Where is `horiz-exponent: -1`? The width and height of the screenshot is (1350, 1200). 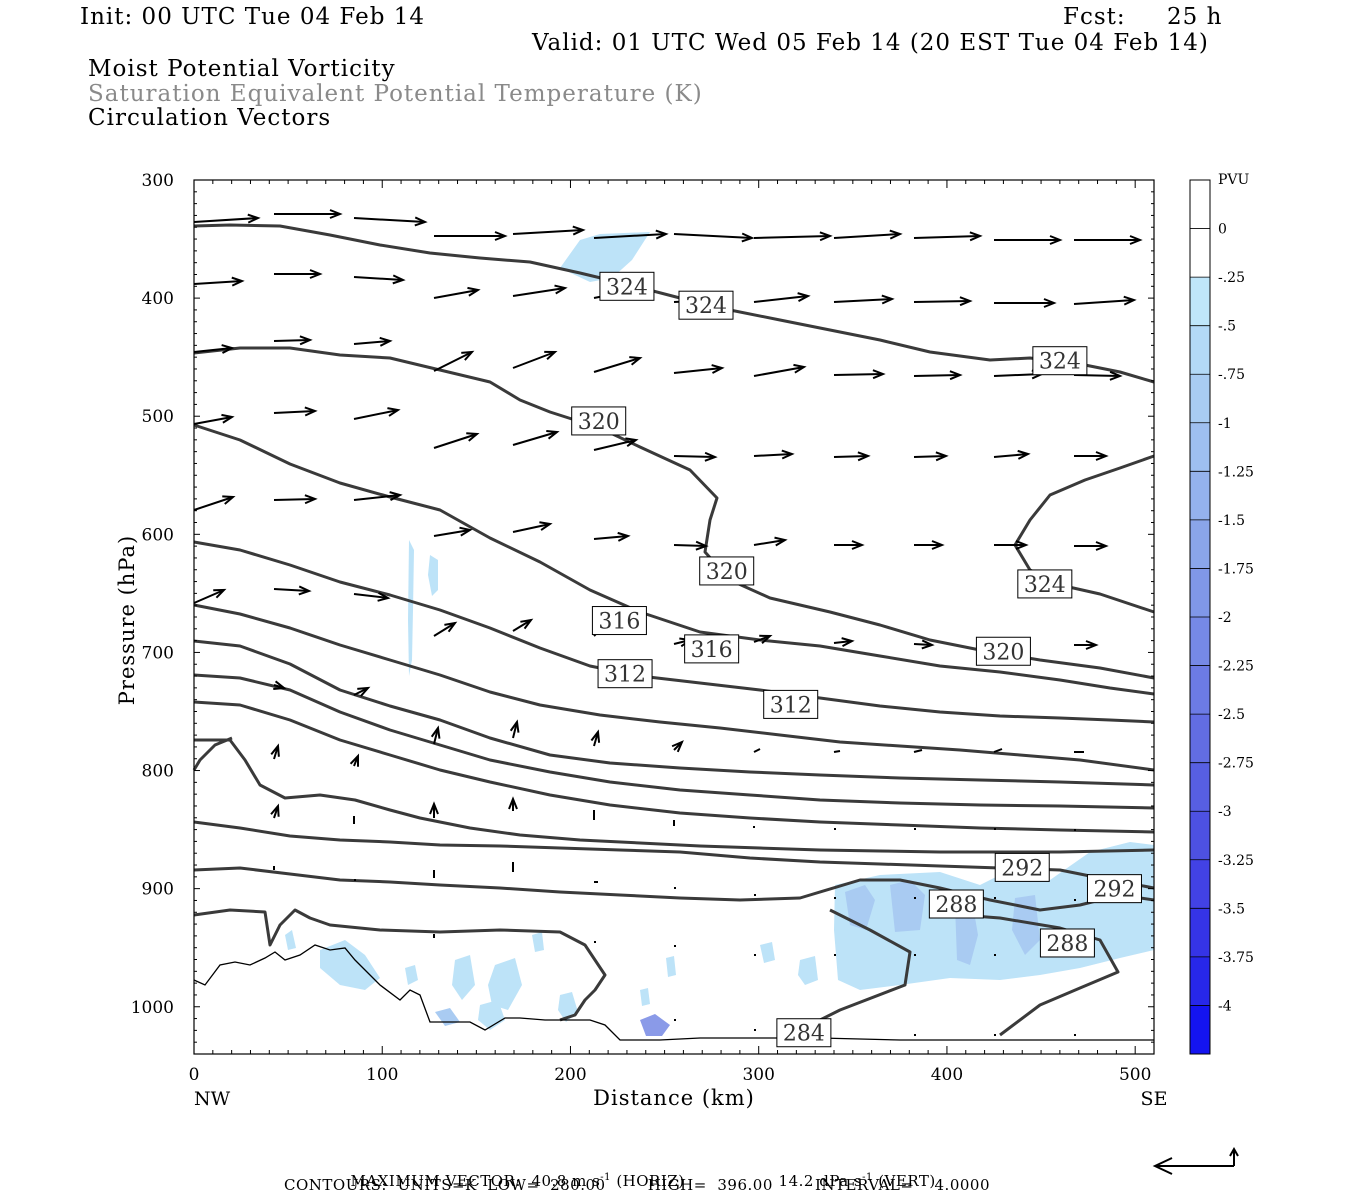
horiz-exponent: -1 is located at coordinates (606, 1177).